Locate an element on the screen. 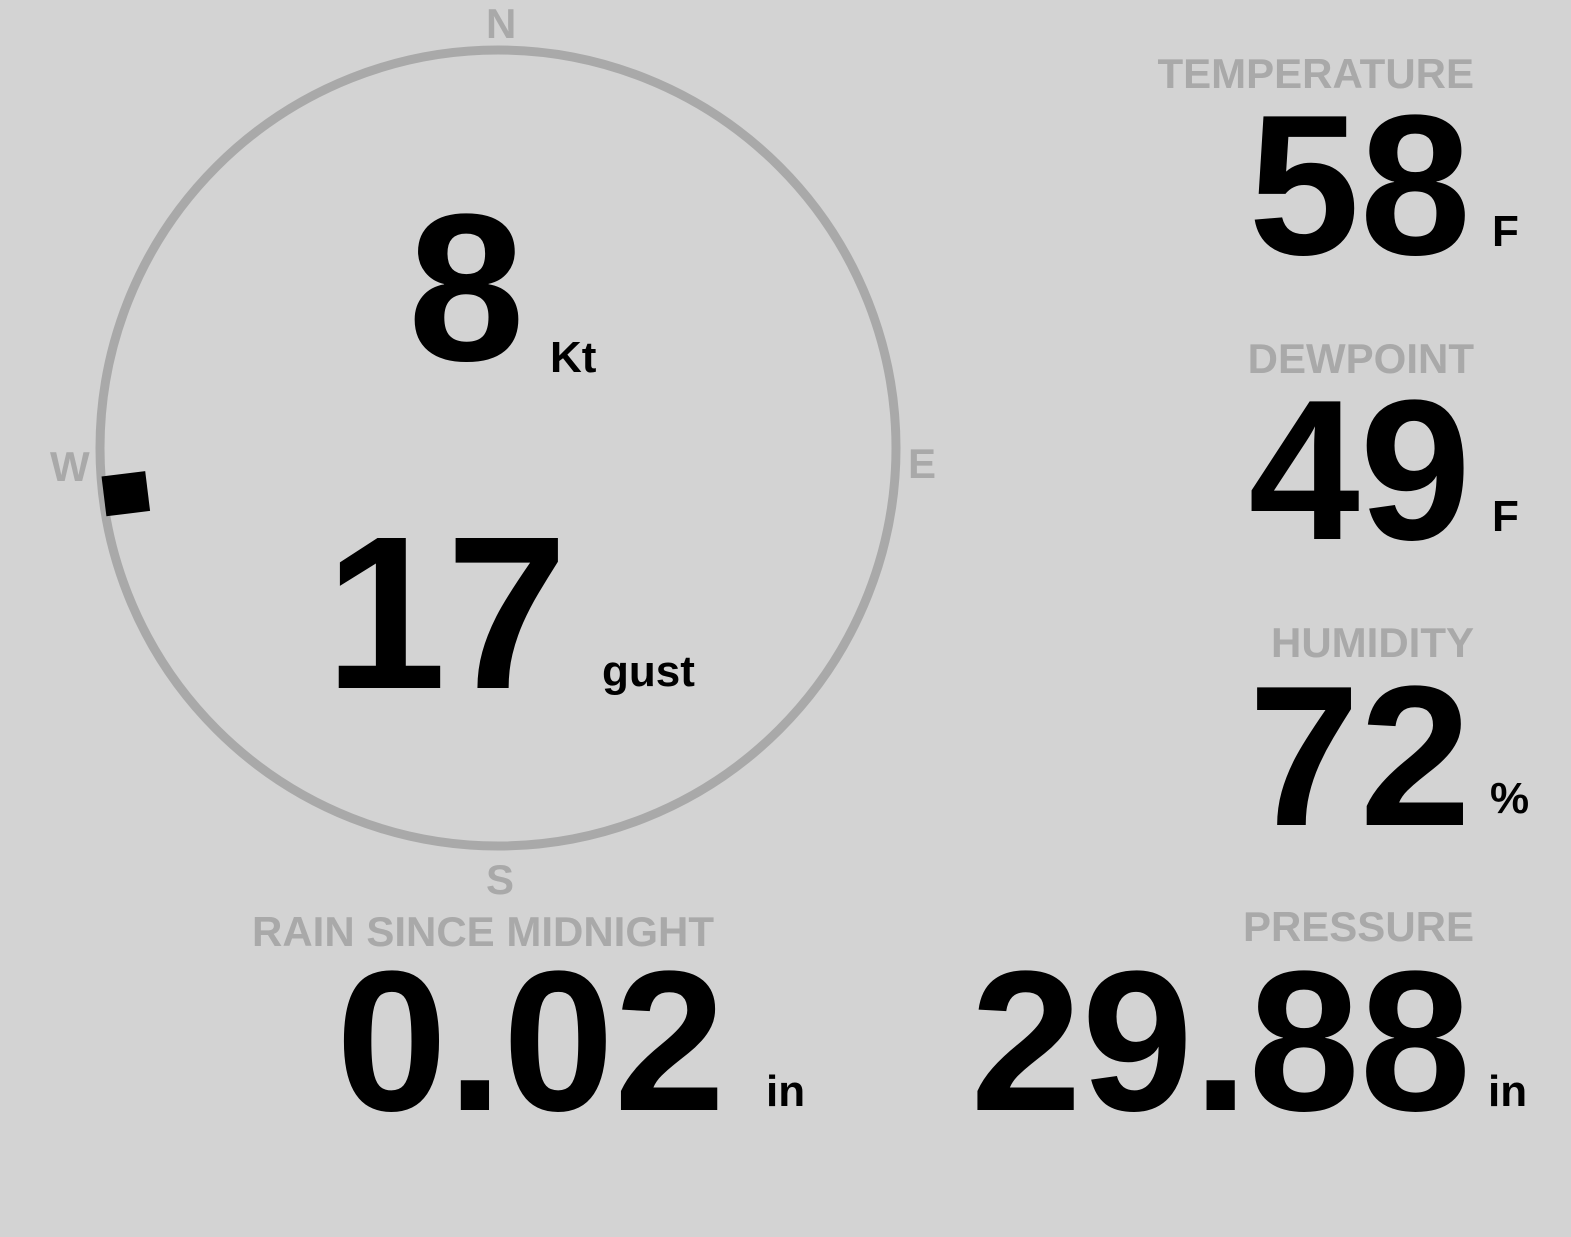 The image size is (1571, 1237). humidity-value: 72 is located at coordinates (1359, 756).